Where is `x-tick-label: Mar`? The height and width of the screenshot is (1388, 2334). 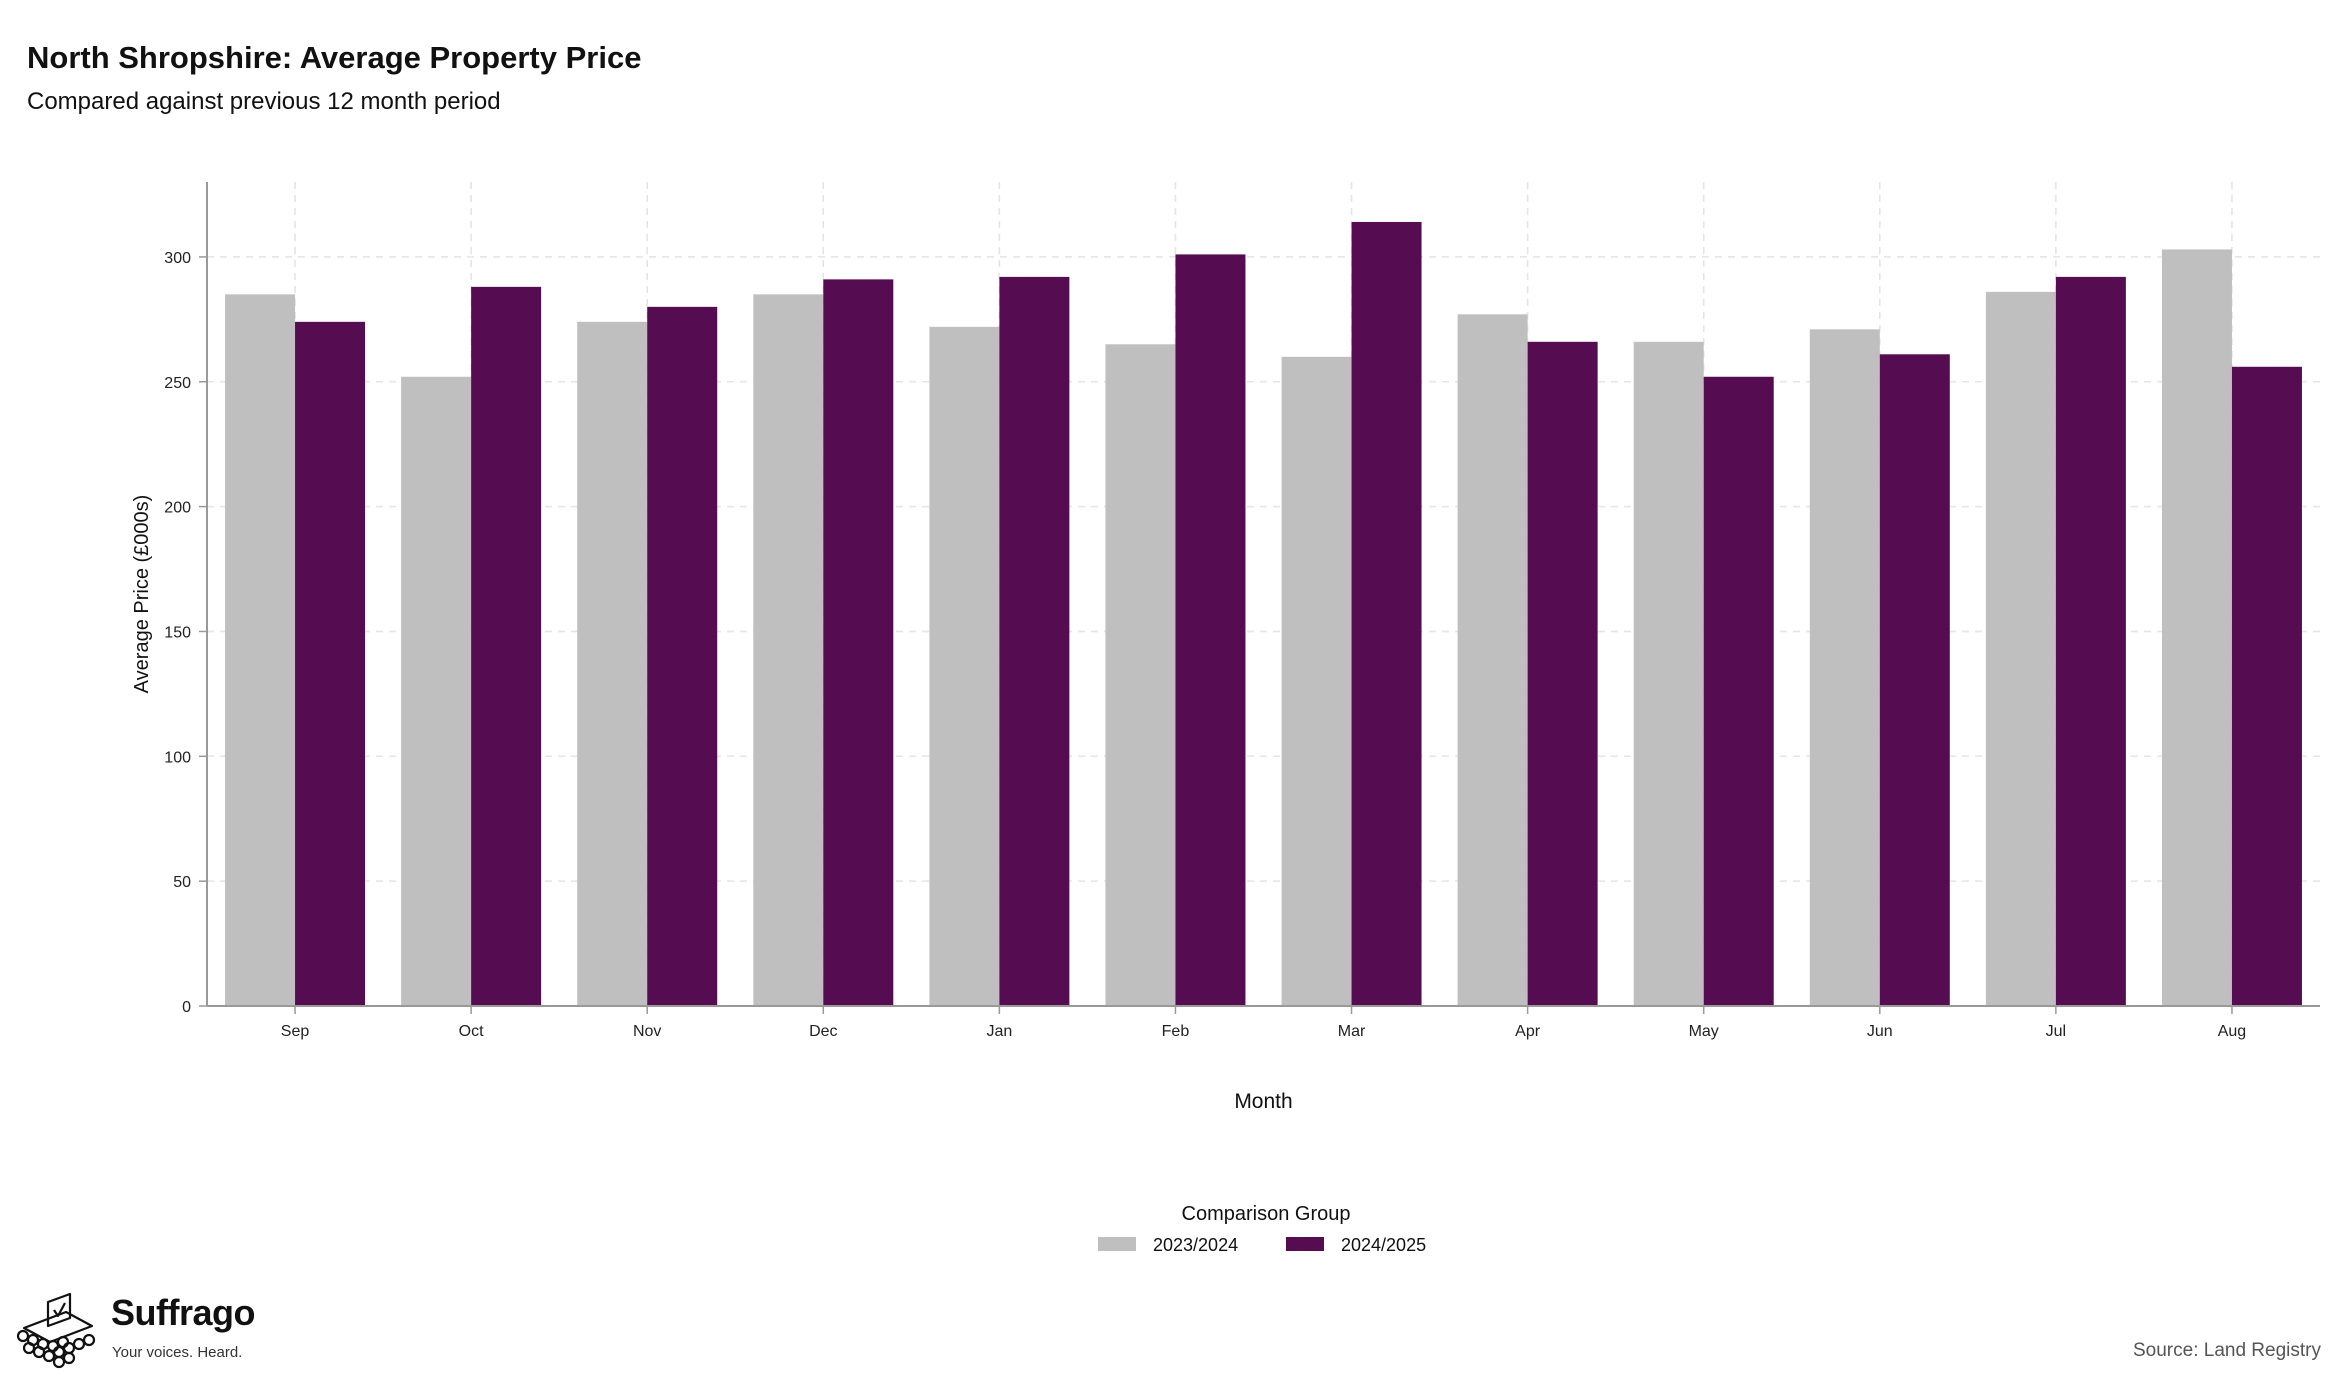
x-tick-label: Mar is located at coordinates (1352, 1031).